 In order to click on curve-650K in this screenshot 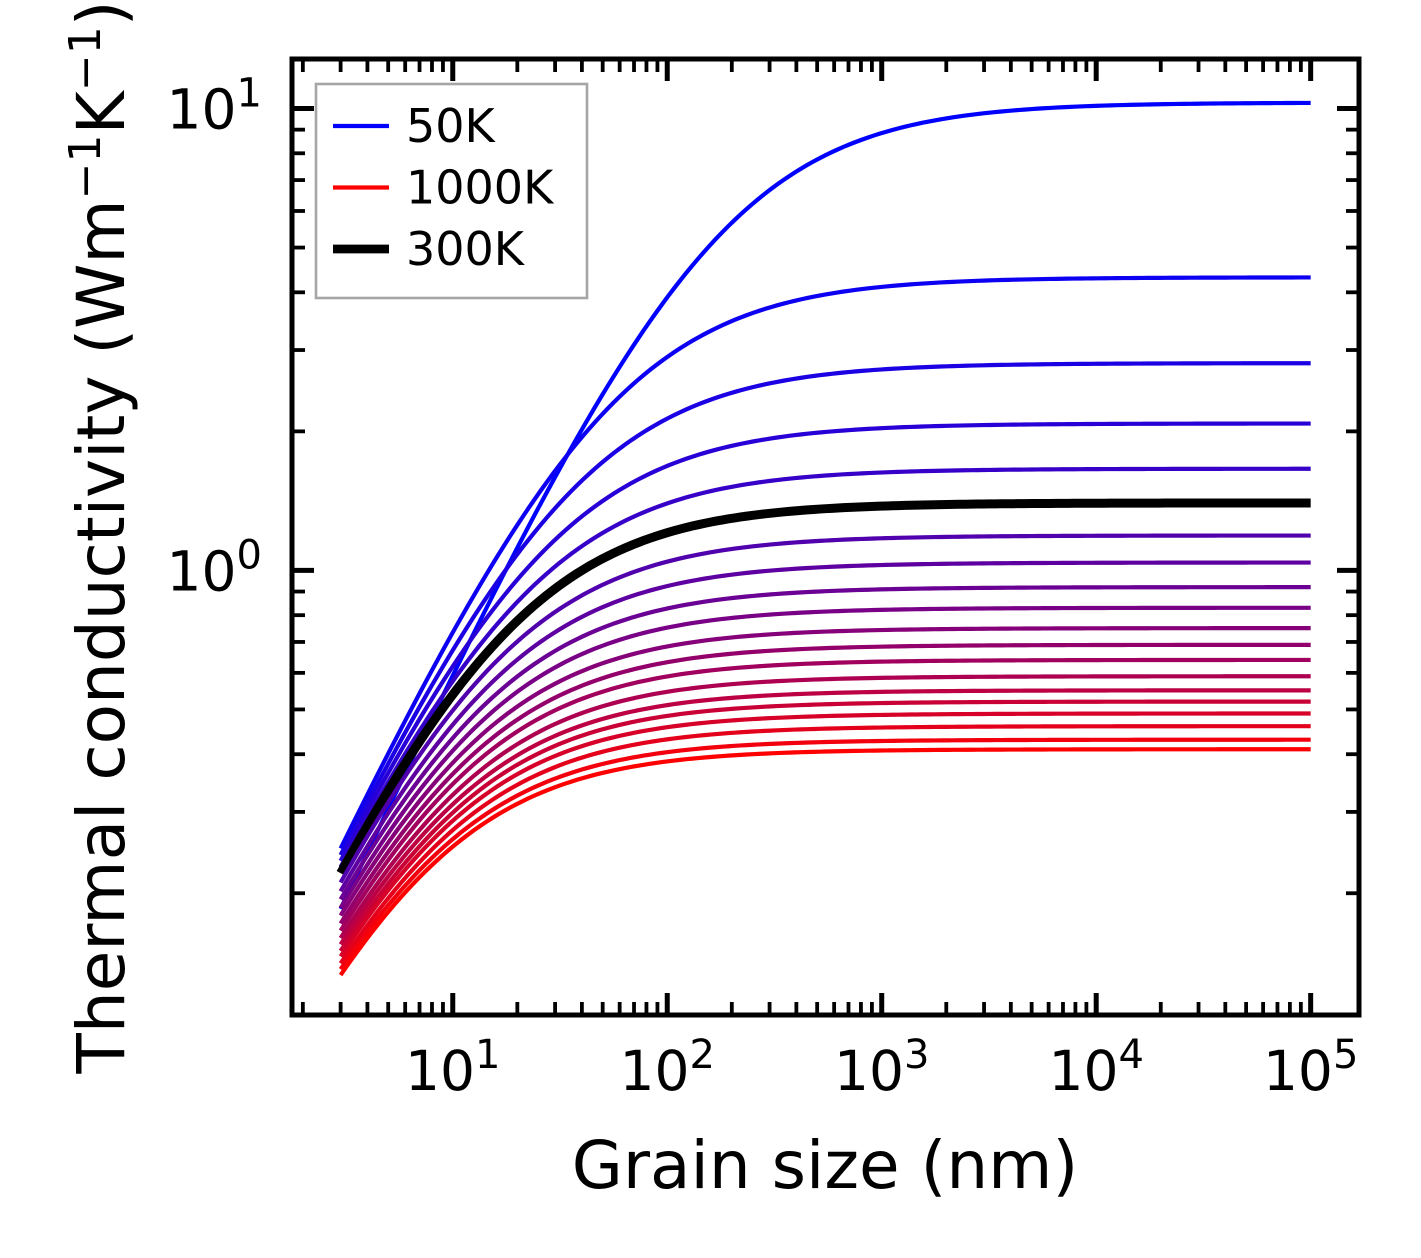, I will do `click(824, 794)`.